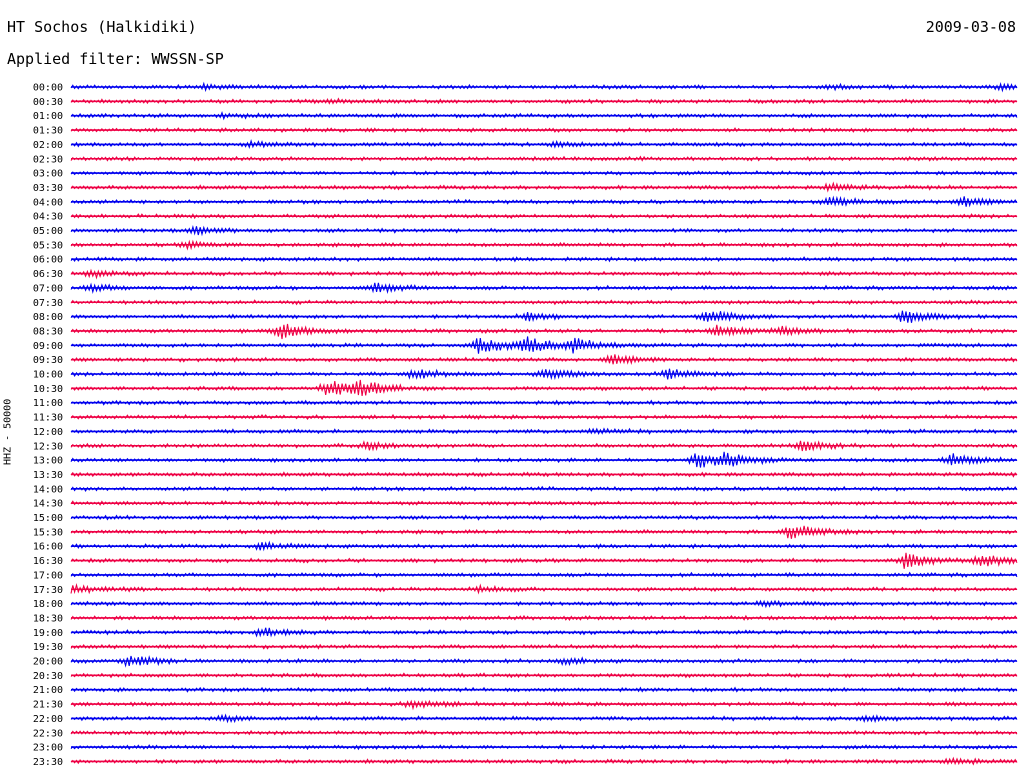 The image size is (1024, 780). What do you see at coordinates (48, 590) in the screenshot?
I see `row-label-1730: 17:30` at bounding box center [48, 590].